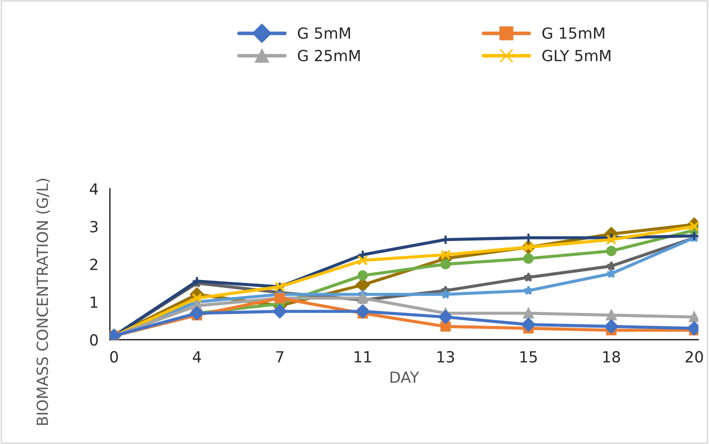 Image resolution: width=709 pixels, height=444 pixels. What do you see at coordinates (405, 377) in the screenshot?
I see `x-axis-title: DAY` at bounding box center [405, 377].